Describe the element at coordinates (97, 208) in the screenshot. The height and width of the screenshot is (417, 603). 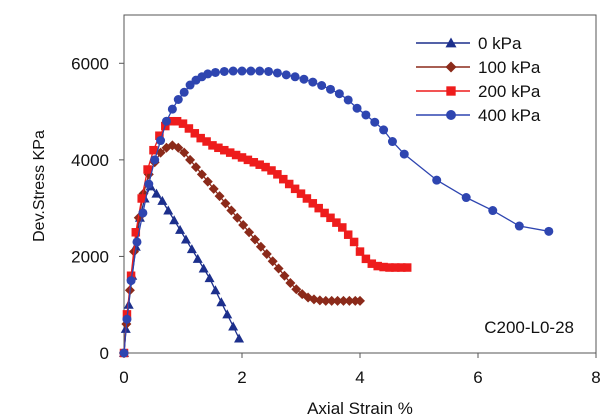
I see `y-axis: 0 2000 4000 6000` at that location.